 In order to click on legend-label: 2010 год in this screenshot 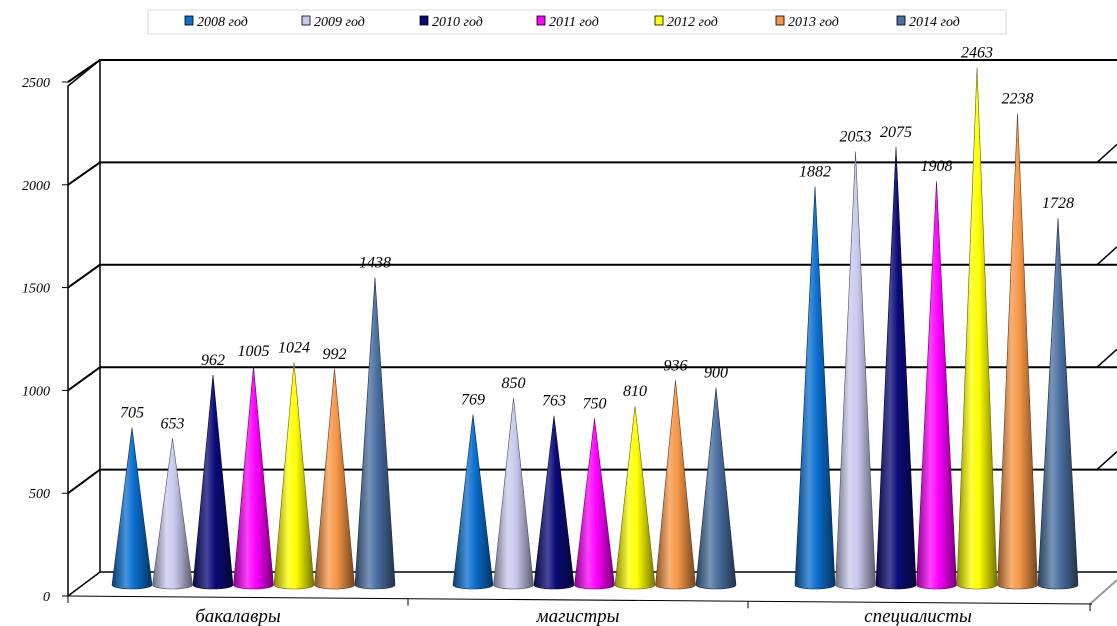, I will do `click(457, 22)`.